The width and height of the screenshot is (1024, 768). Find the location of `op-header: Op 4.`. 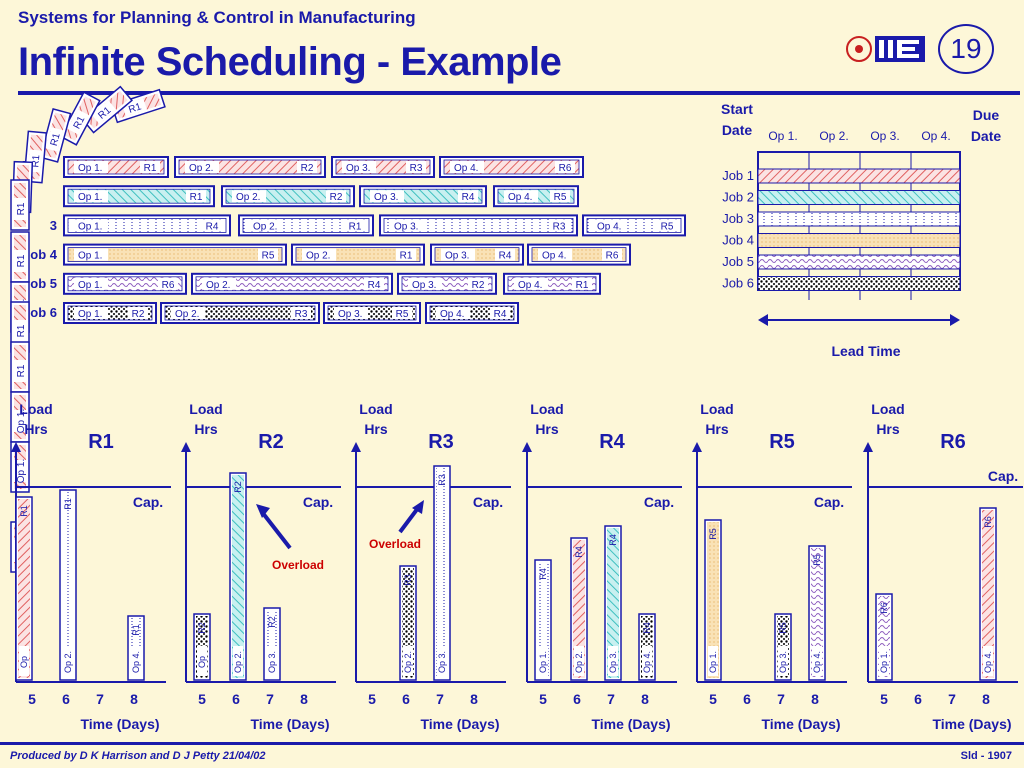

op-header: Op 4. is located at coordinates (935, 136).